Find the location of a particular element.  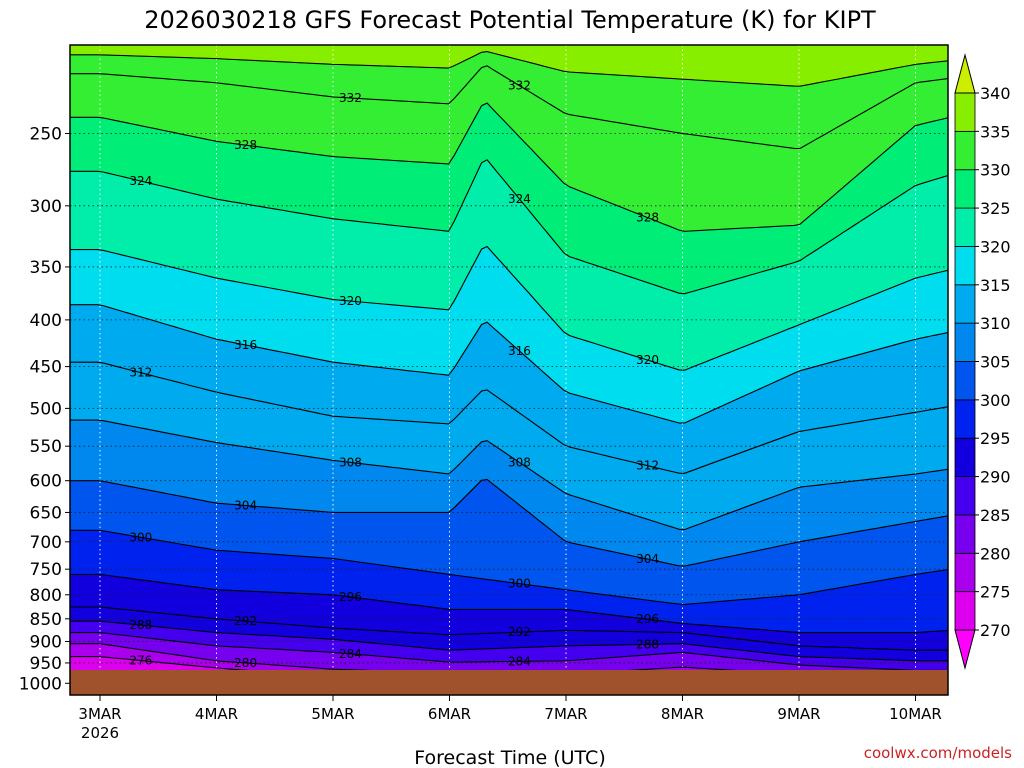

x-tick-label: 10MAR is located at coordinates (915, 714).